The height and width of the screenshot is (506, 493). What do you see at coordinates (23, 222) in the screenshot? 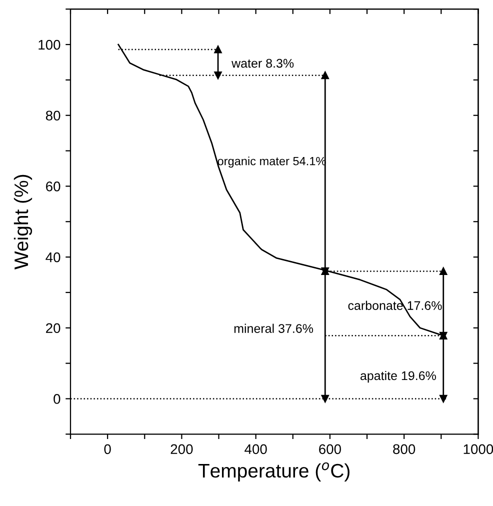
I see `y-axis-title: Weight (%)` at bounding box center [23, 222].